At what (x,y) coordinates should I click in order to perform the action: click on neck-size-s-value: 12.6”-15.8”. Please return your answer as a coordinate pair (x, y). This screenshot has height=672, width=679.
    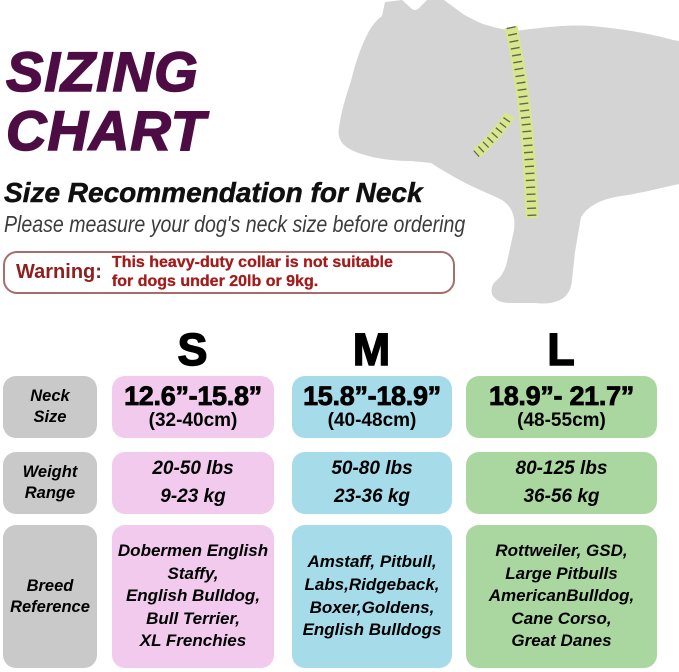
    Looking at the image, I should click on (193, 395).